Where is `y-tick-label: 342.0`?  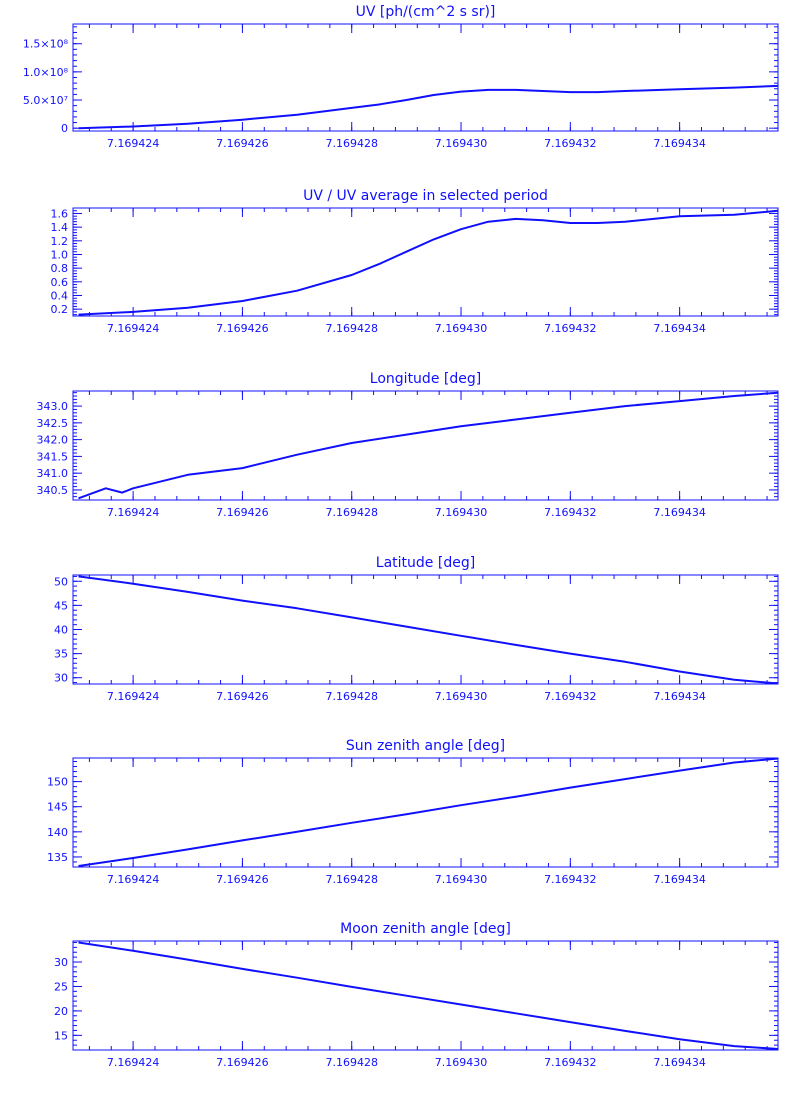 y-tick-label: 342.0 is located at coordinates (53, 440).